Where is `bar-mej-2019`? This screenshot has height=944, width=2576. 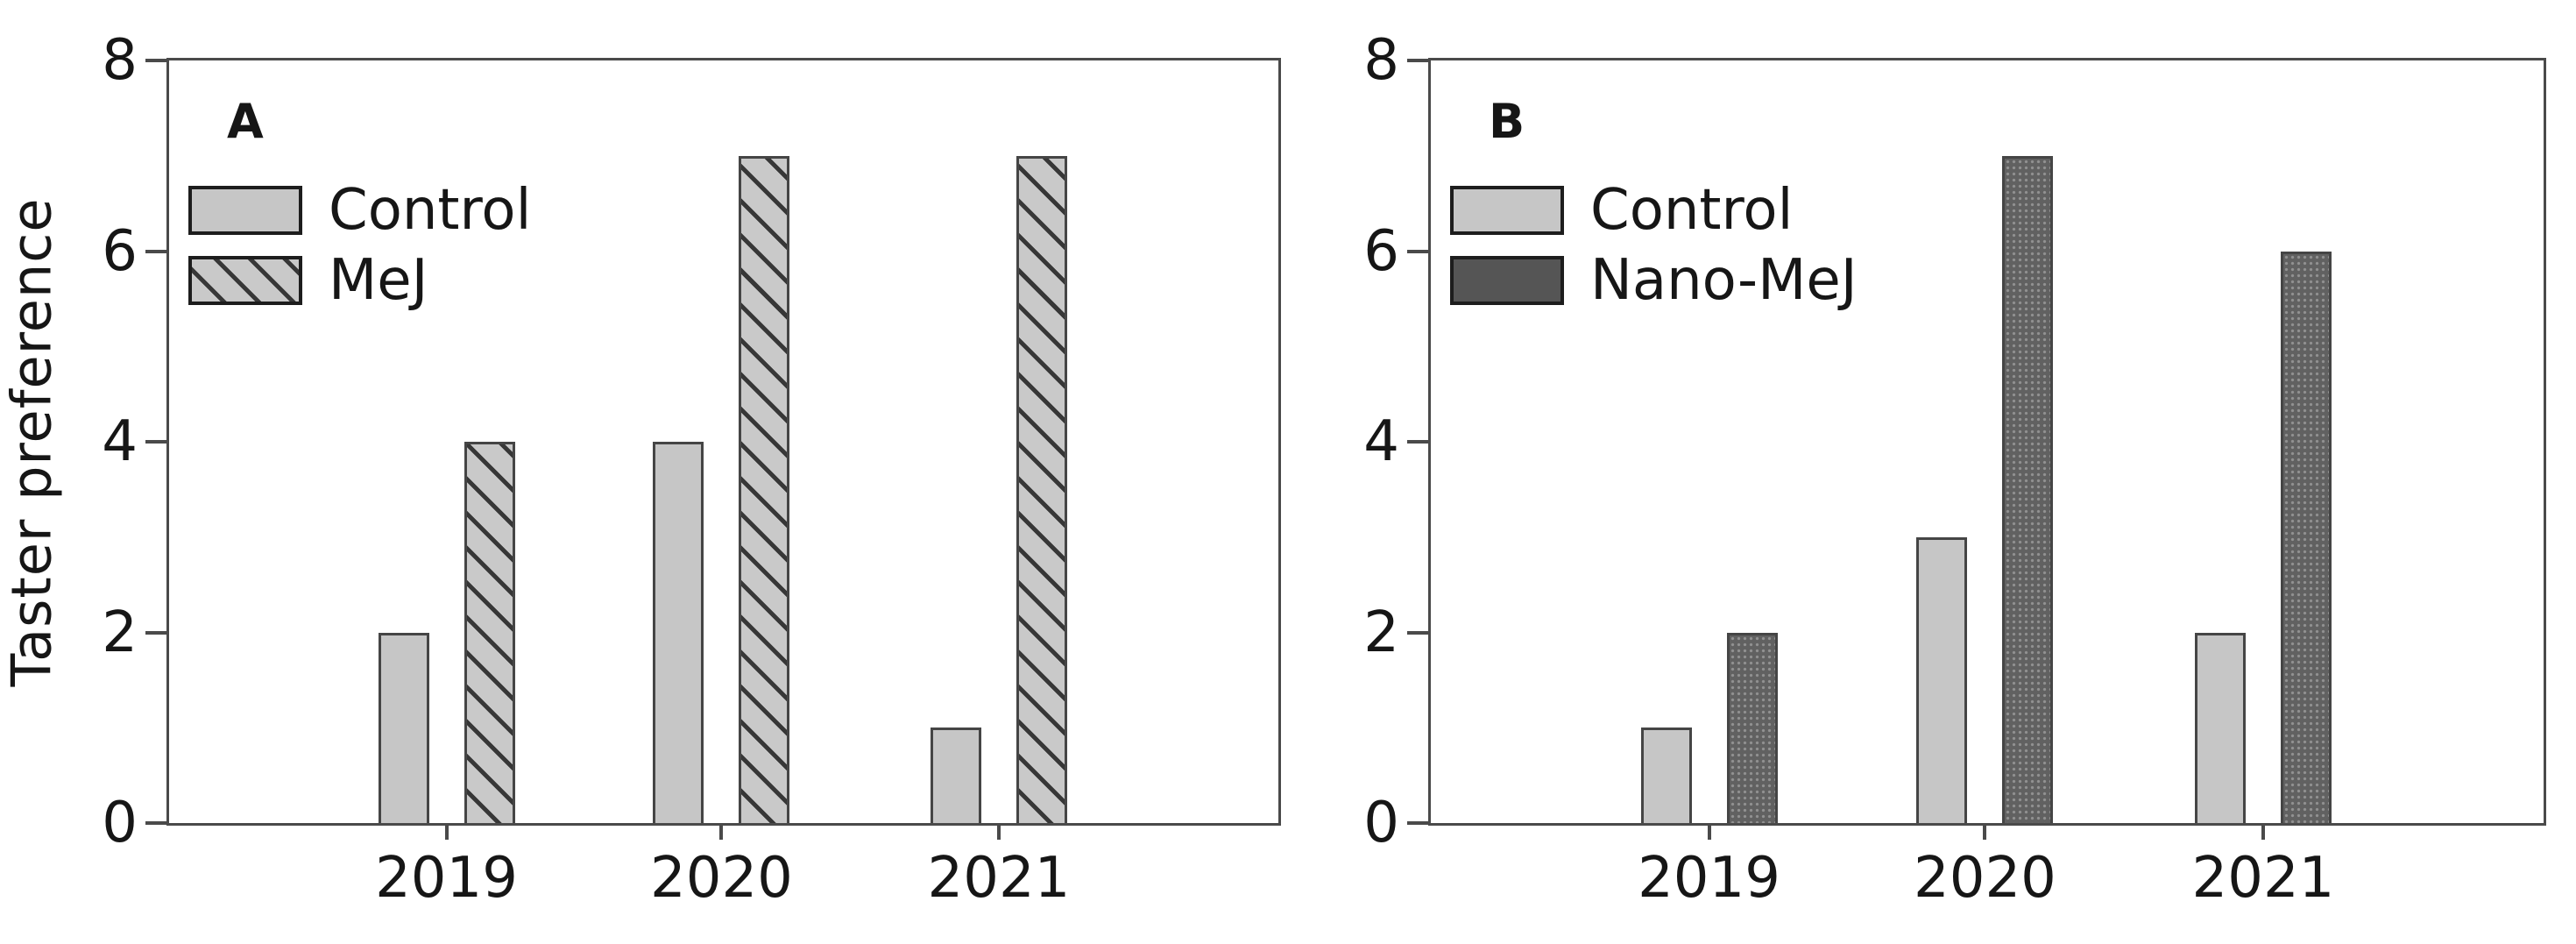 bar-mej-2019 is located at coordinates (489, 632).